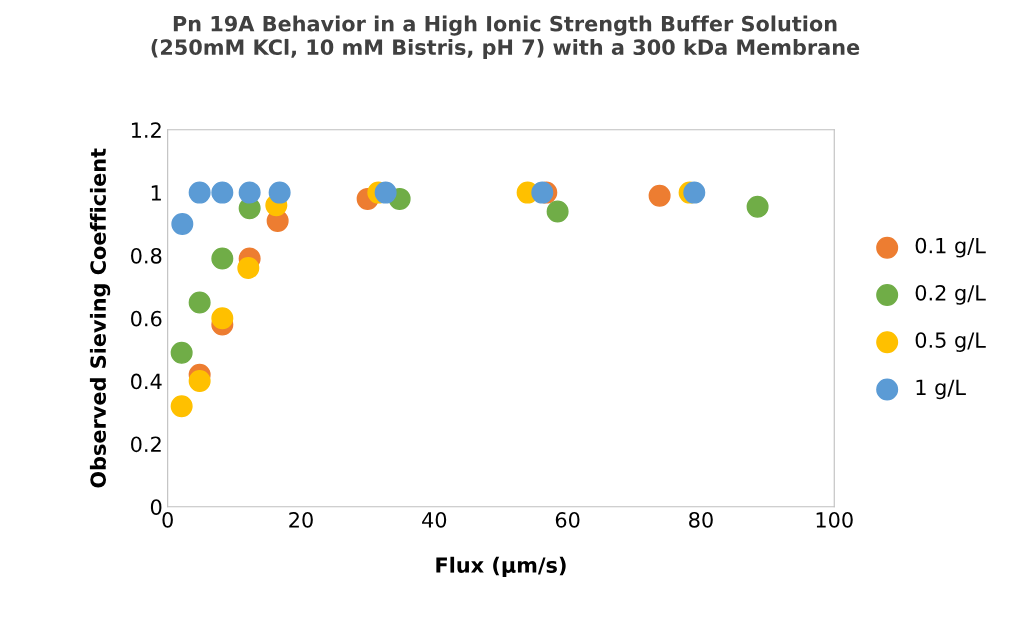  I want to click on x-axis-title: Flux (µm/s), so click(501, 566).